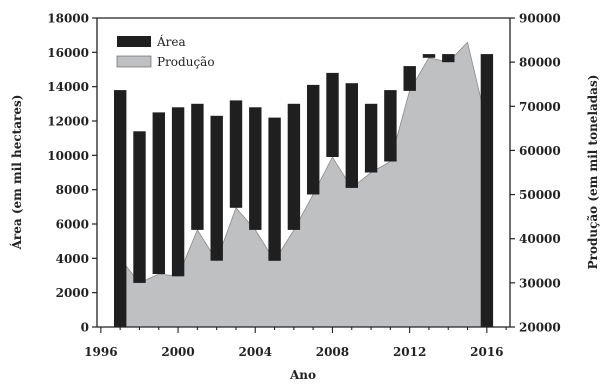 The height and width of the screenshot is (384, 606). Describe the element at coordinates (186, 62) in the screenshot. I see `legend-label-production: Produção` at that location.